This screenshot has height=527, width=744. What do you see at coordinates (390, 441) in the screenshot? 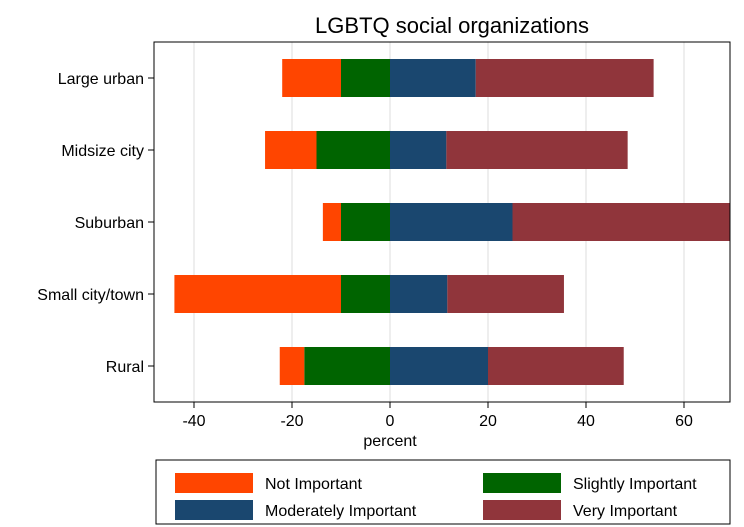
I see `x-axis-label: percent` at bounding box center [390, 441].